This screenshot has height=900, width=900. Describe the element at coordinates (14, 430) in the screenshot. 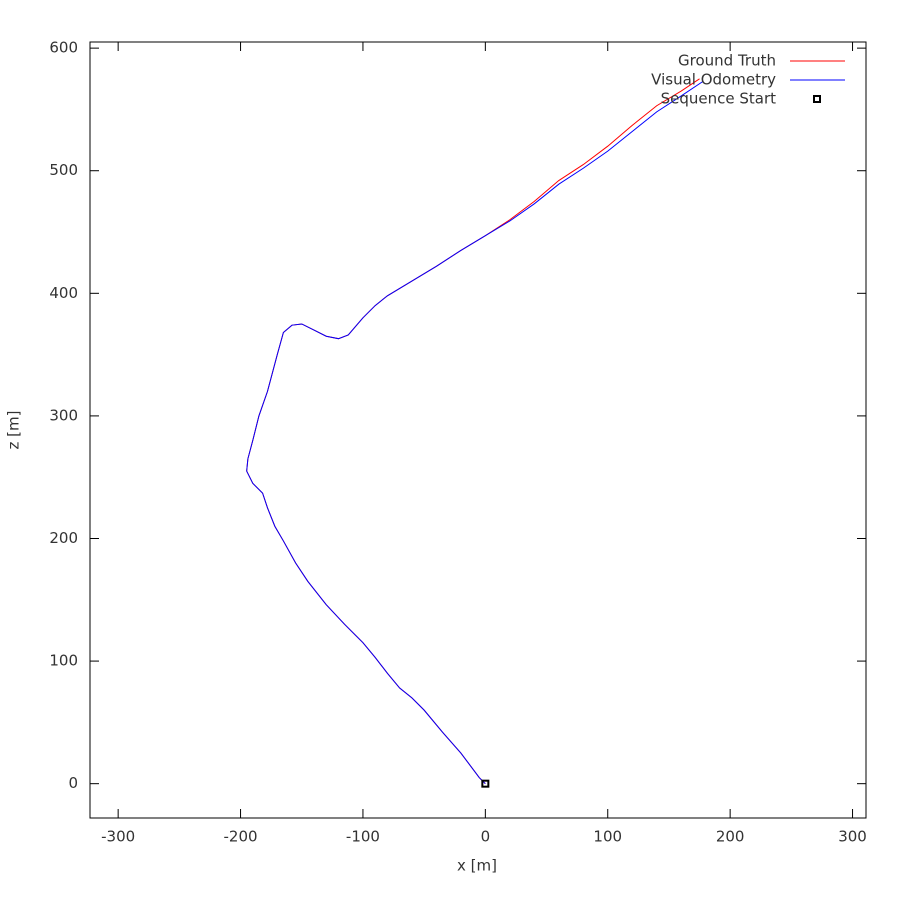

I see `y-axis-label: z [m]` at that location.